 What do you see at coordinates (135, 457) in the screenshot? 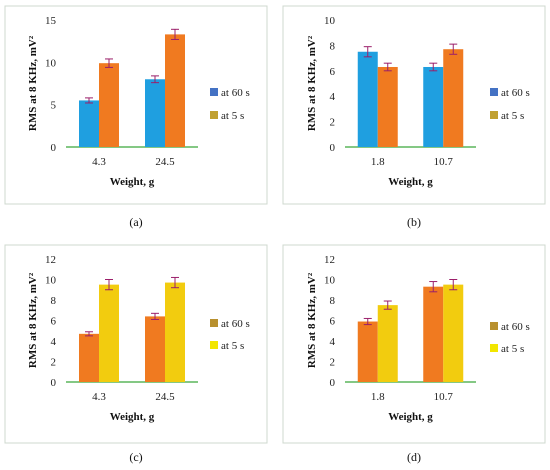
I see `panel-caption: (c)` at bounding box center [135, 457].